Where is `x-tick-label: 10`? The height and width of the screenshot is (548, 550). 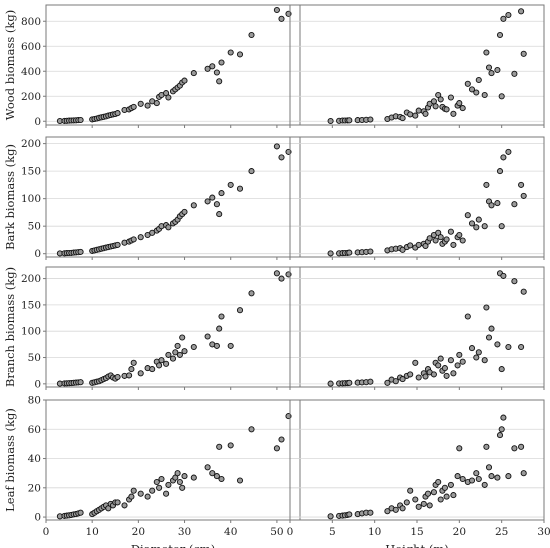 x-tick-label: 10 is located at coordinates (374, 532).